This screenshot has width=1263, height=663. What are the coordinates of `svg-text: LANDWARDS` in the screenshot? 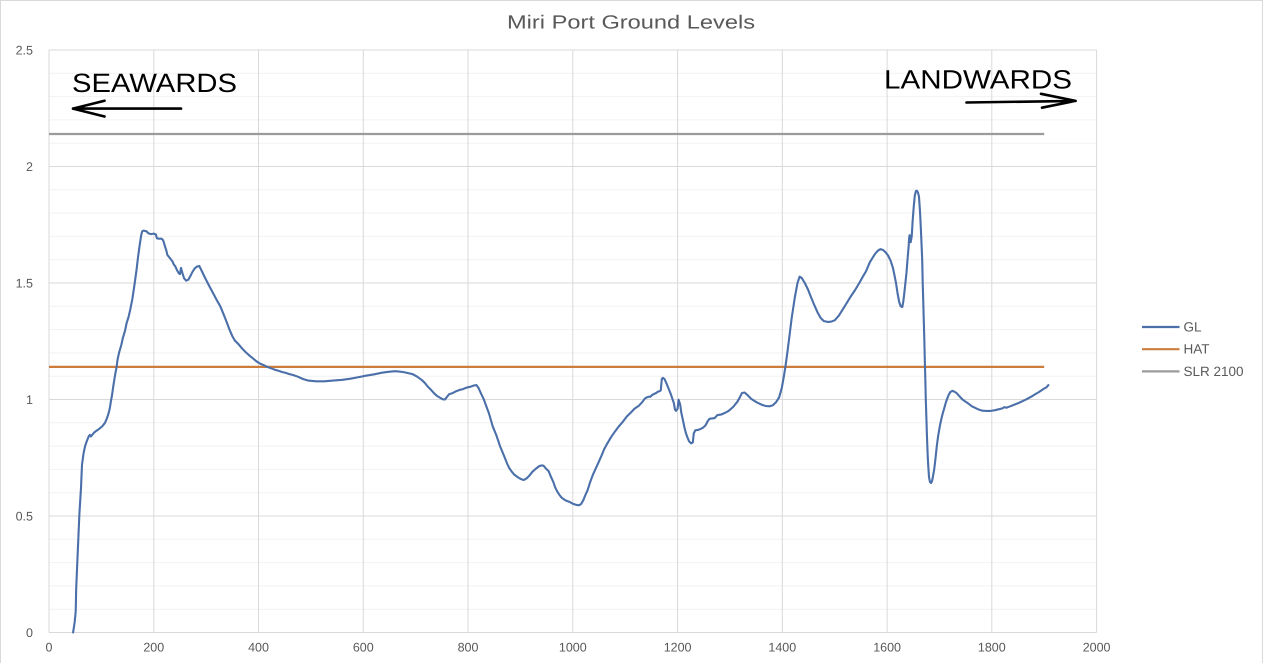 It's located at (978, 80).